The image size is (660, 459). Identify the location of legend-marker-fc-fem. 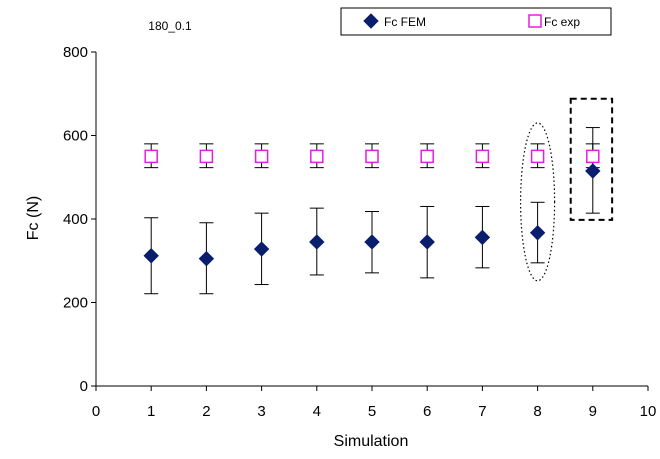
(371, 21).